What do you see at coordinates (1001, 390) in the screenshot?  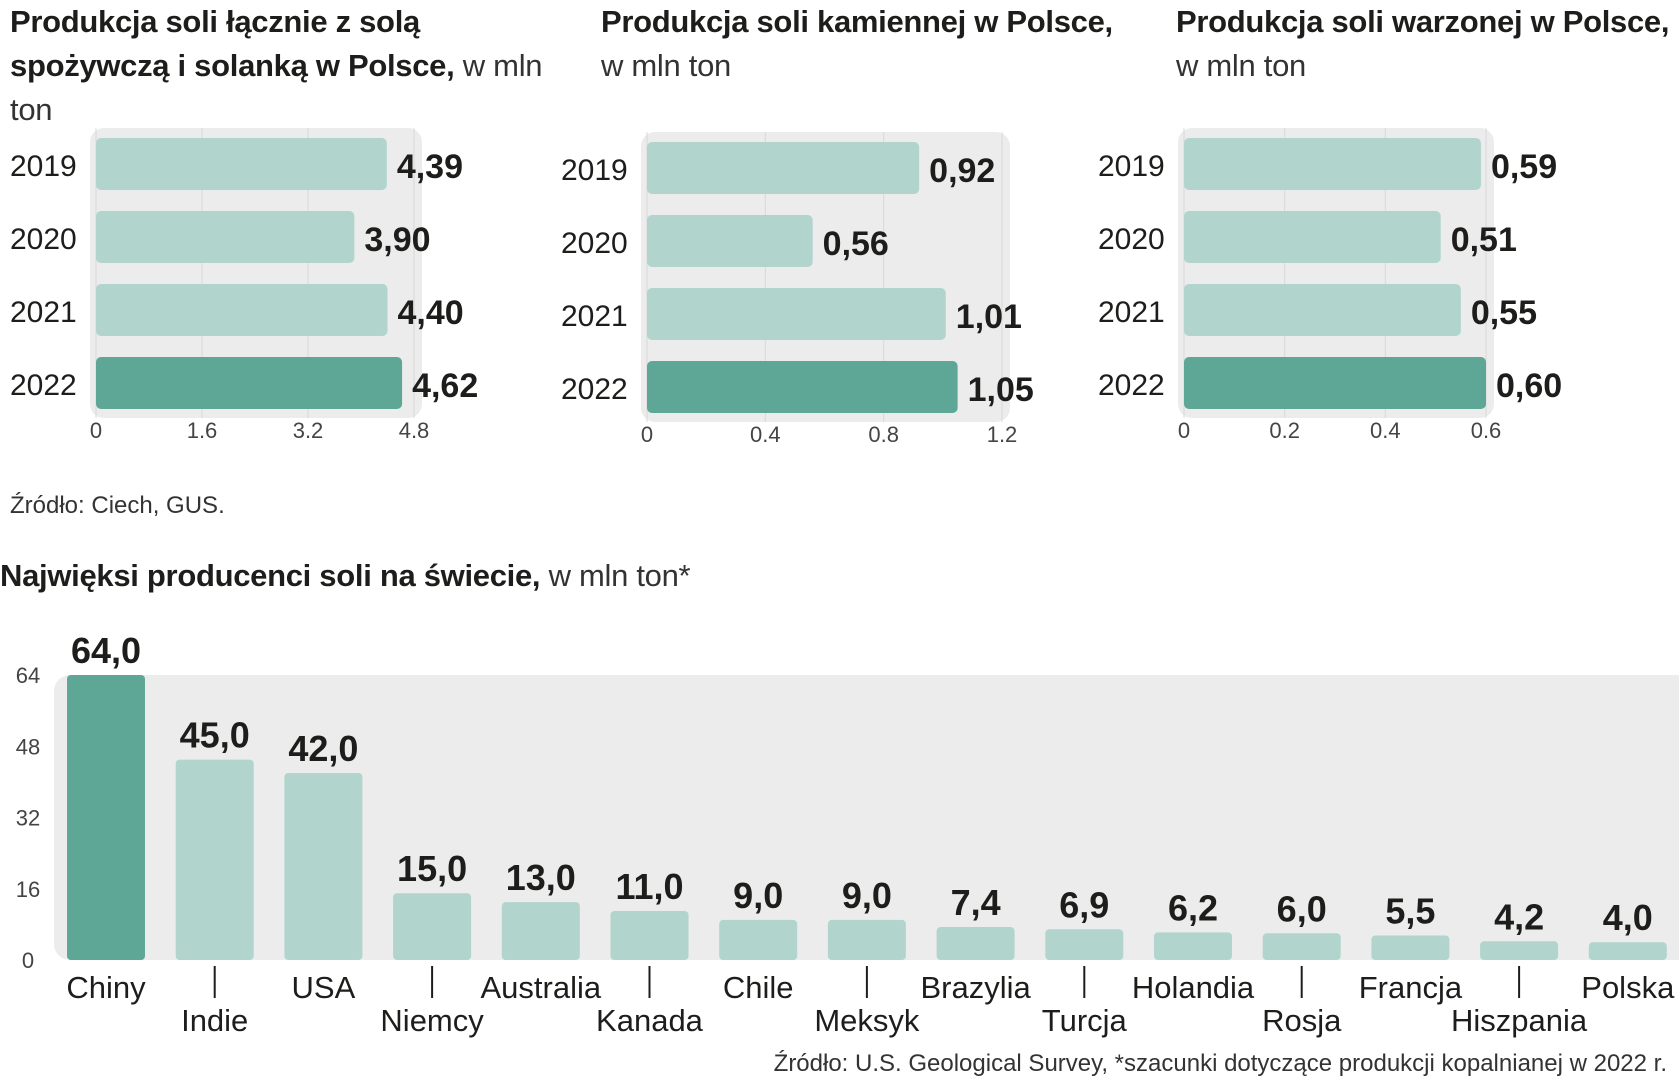 I see `value-label: 1,05` at bounding box center [1001, 390].